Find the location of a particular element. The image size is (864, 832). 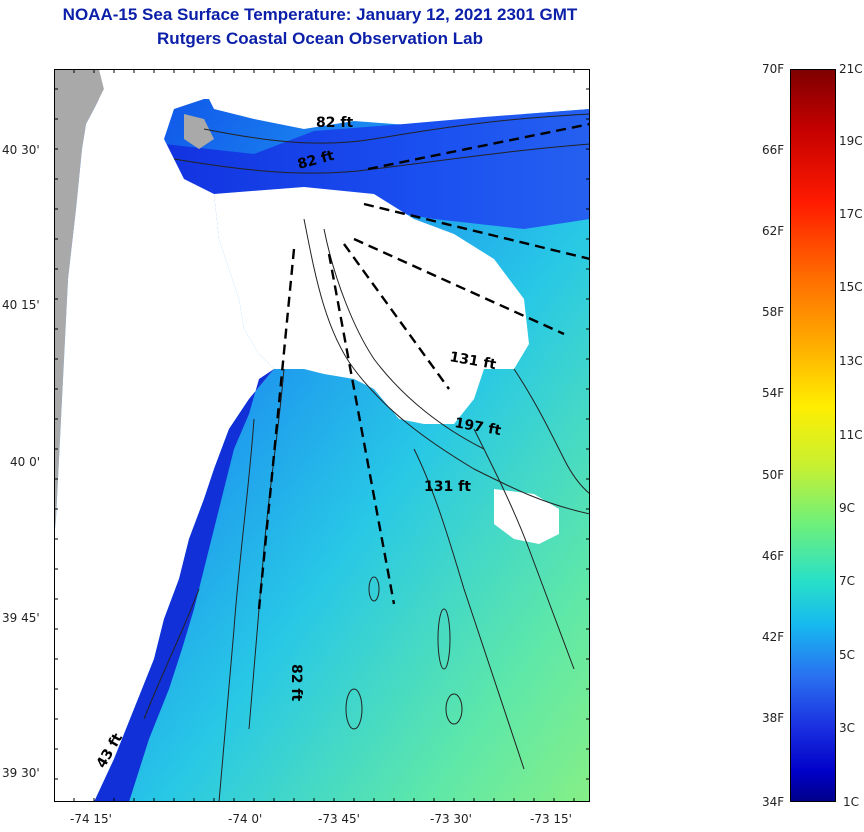

lat-label: 40 15' is located at coordinates (21, 305).